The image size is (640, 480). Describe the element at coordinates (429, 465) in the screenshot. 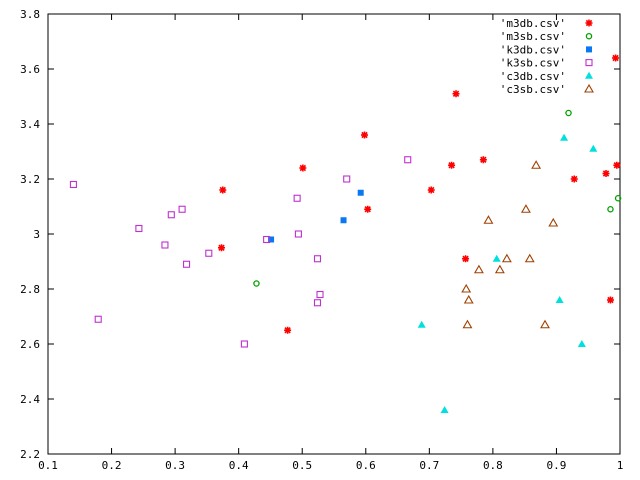

I see `x-tick-label: 0.7` at that location.